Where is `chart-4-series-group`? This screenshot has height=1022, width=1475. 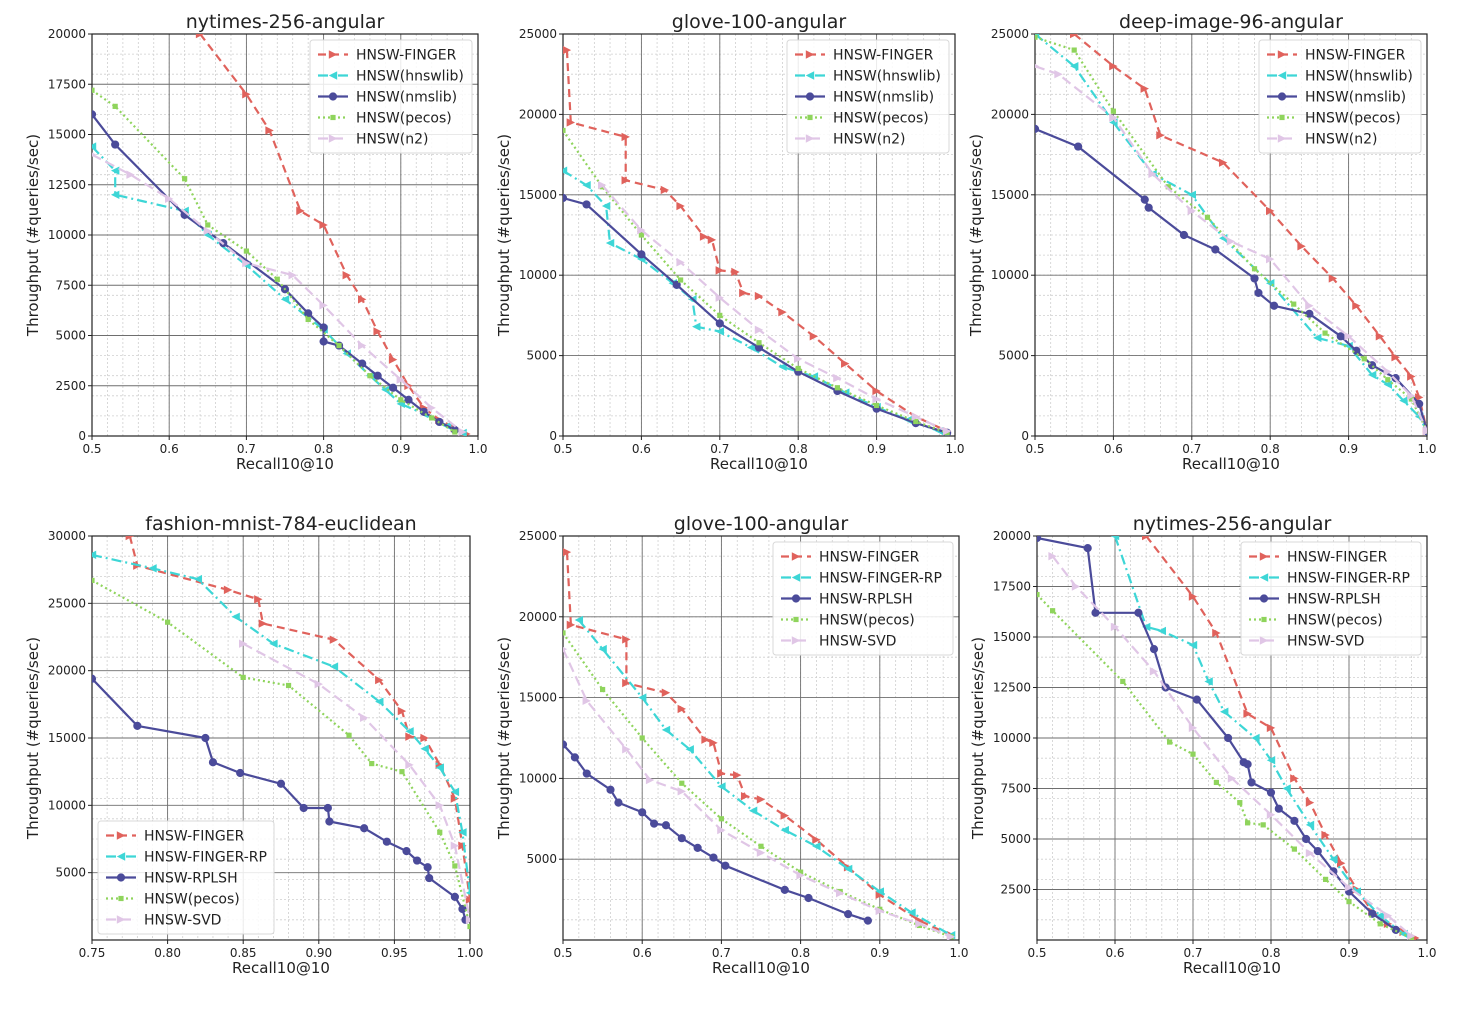
chart-4-series-group is located at coordinates (281, 733).